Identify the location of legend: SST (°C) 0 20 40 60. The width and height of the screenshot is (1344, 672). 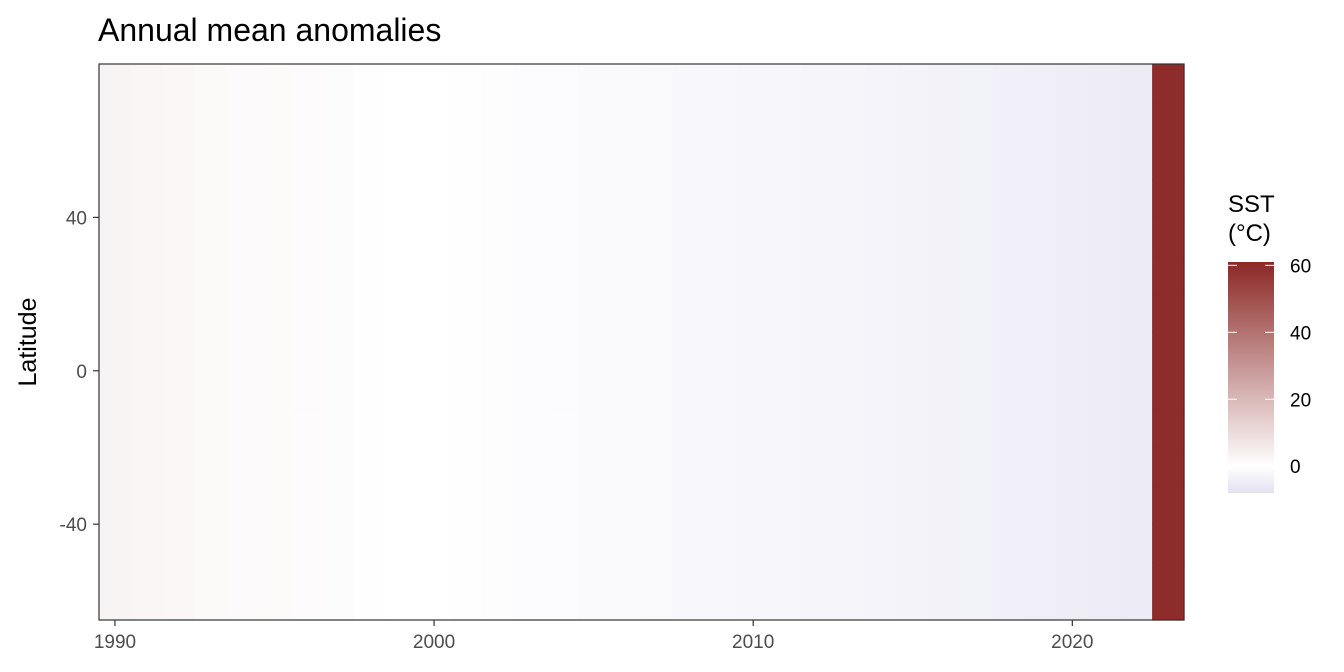
(1269, 342).